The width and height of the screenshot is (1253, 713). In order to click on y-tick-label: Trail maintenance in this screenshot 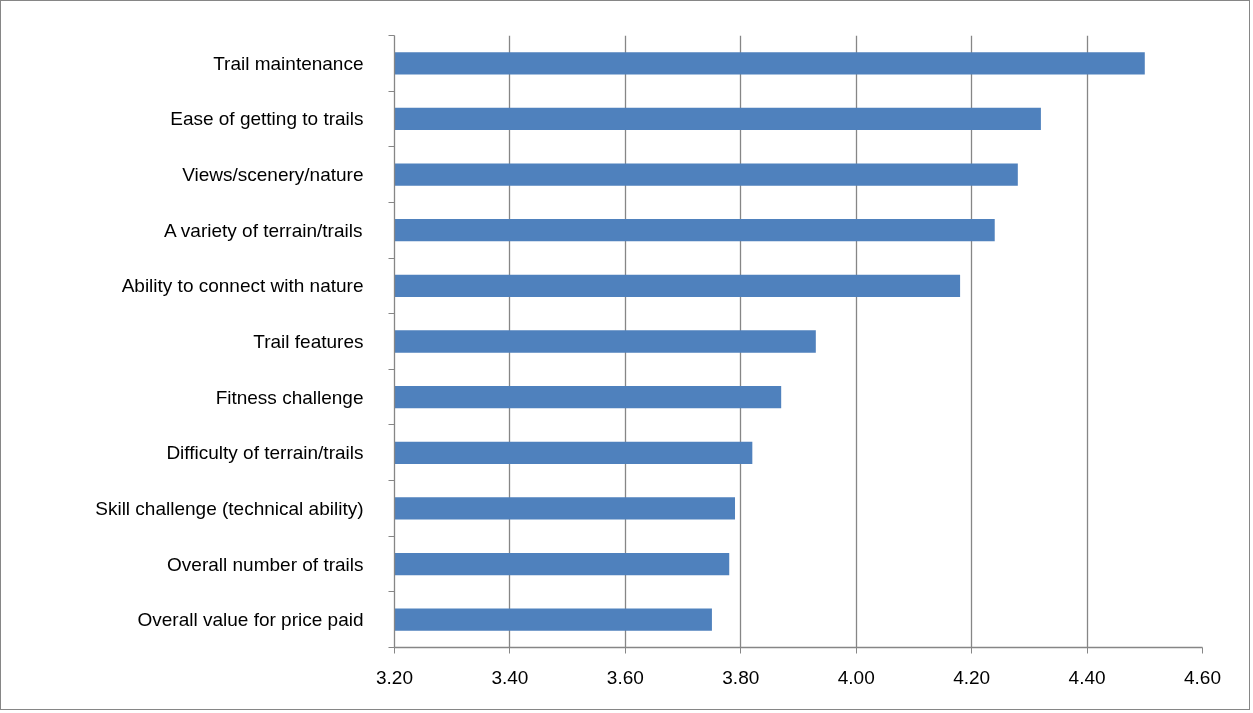, I will do `click(288, 63)`.